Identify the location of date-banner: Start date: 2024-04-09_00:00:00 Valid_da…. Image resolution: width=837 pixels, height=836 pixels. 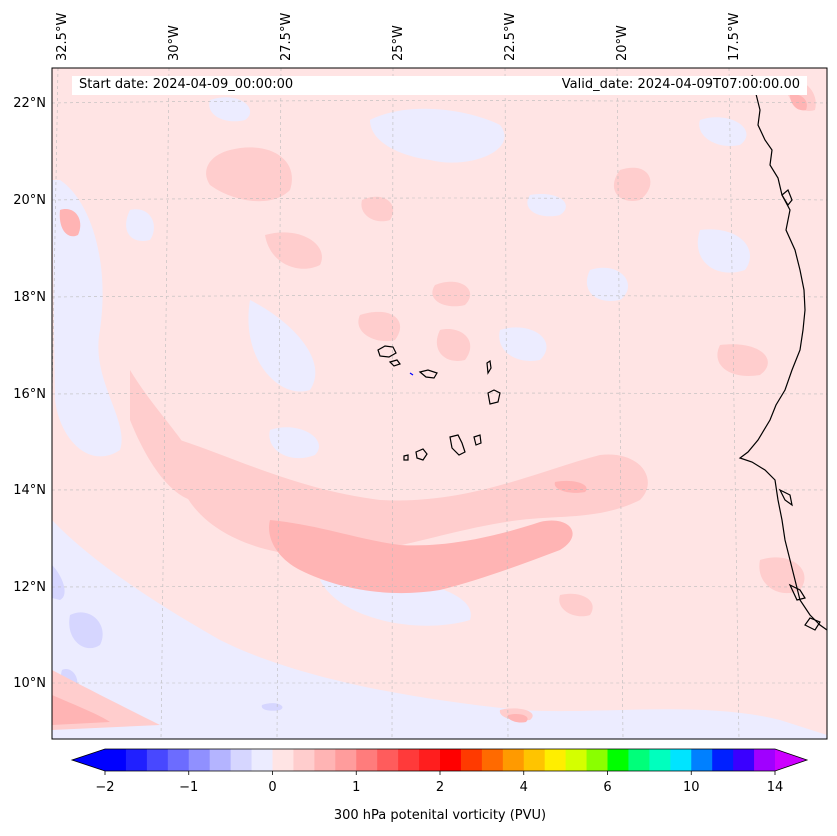
(439, 85).